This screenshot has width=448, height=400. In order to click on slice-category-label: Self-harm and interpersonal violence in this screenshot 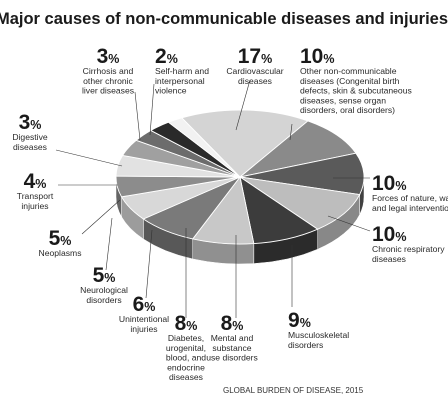, I will do `click(182, 81)`.